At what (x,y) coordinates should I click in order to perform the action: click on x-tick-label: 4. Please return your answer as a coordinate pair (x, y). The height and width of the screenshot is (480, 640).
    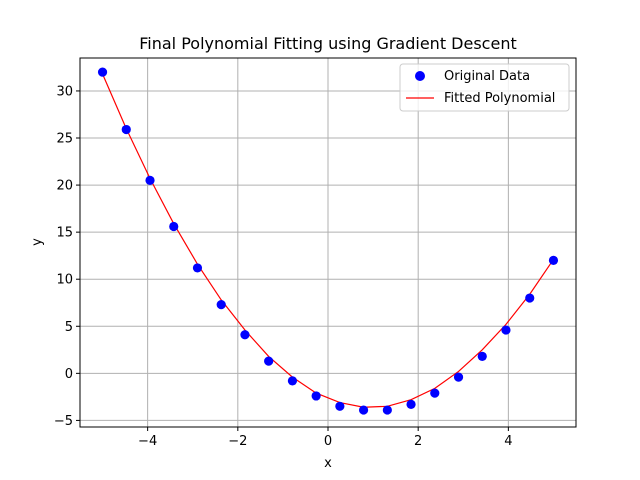
    Looking at the image, I should click on (508, 441).